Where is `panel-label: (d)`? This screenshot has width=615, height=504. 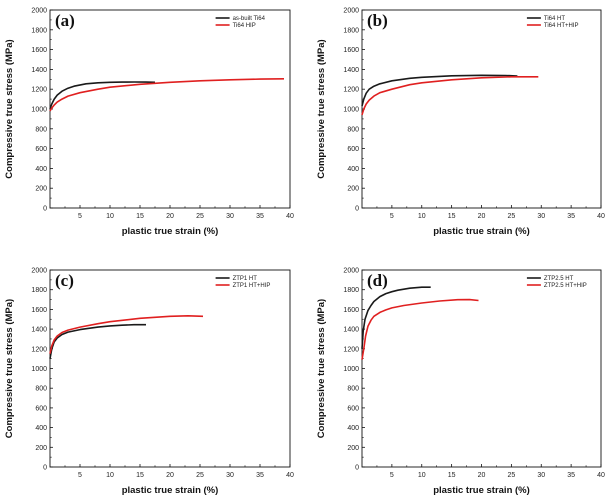
panel-label: (d) is located at coordinates (377, 280).